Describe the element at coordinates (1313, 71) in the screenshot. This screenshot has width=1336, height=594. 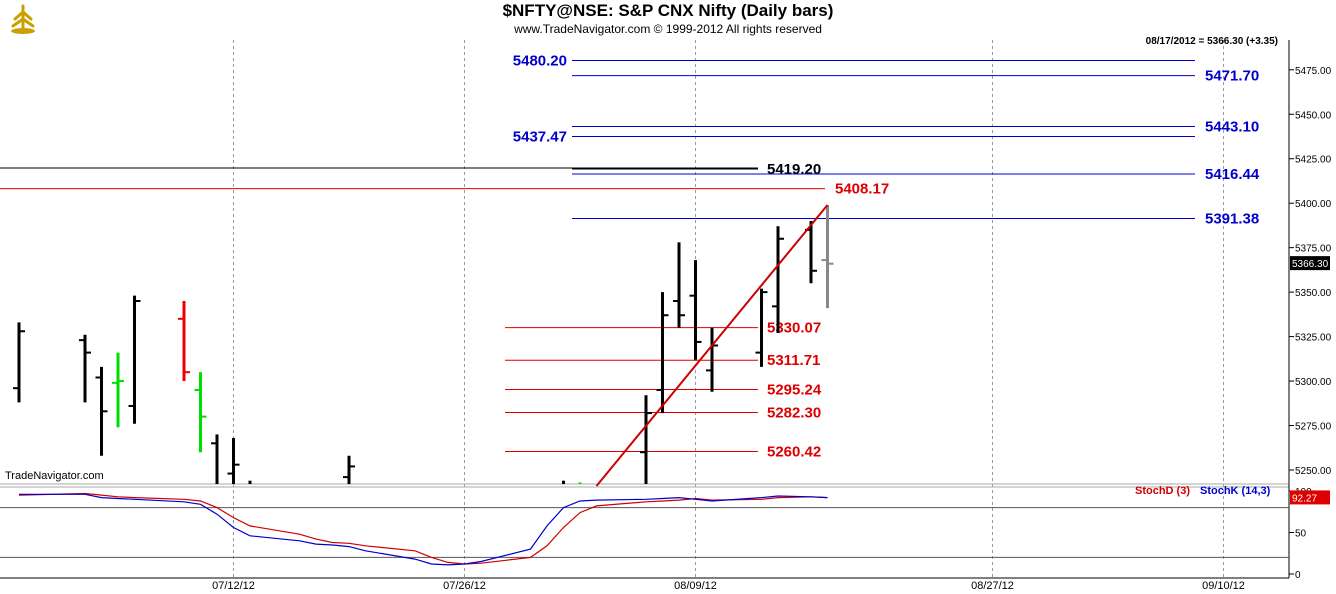
I see `y-tick-label: 5475.00` at that location.